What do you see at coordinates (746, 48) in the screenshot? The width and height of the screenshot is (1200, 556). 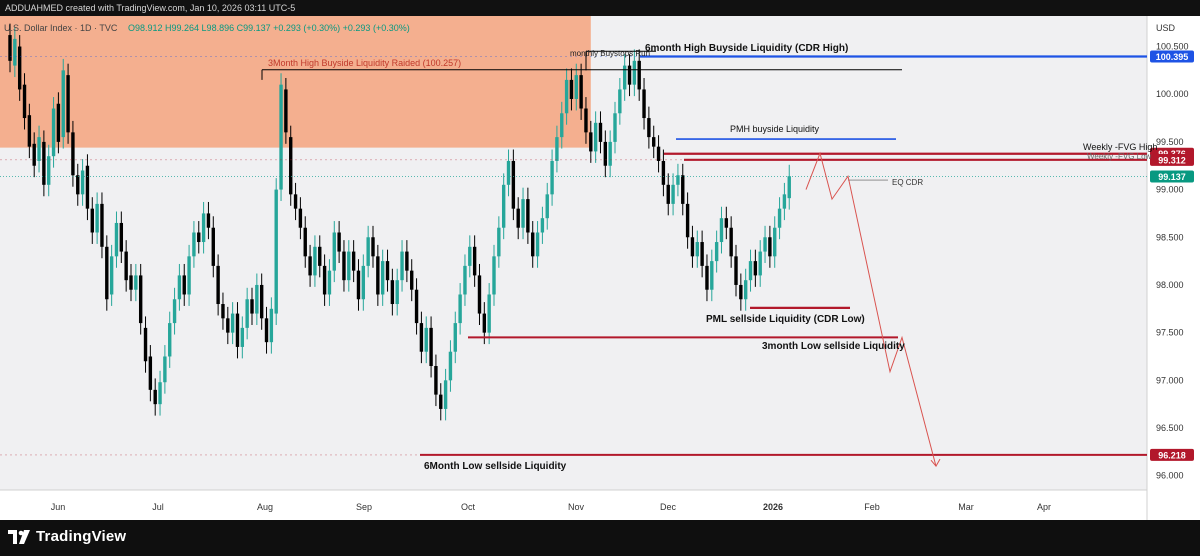 I see `label-six-month-high: 6month High Buyside Liquidity (CDR High)` at bounding box center [746, 48].